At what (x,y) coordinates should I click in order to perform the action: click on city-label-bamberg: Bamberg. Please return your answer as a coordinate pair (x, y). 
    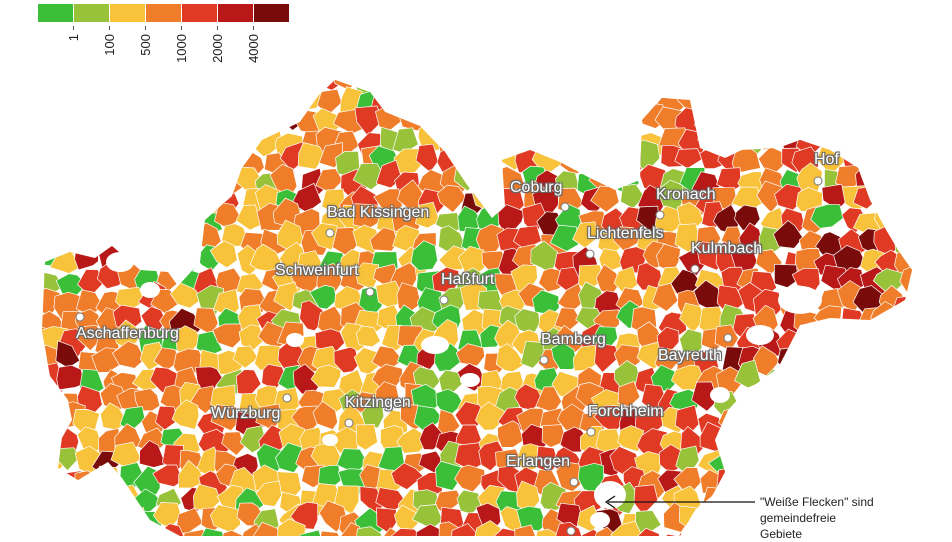
    Looking at the image, I should click on (573, 339).